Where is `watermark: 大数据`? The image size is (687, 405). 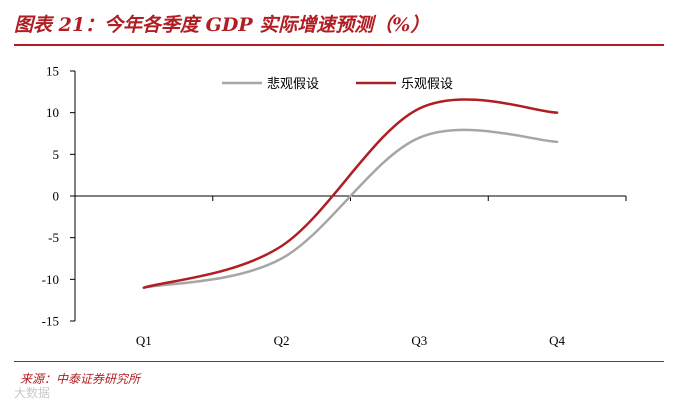
watermark: 大数据 is located at coordinates (32, 393).